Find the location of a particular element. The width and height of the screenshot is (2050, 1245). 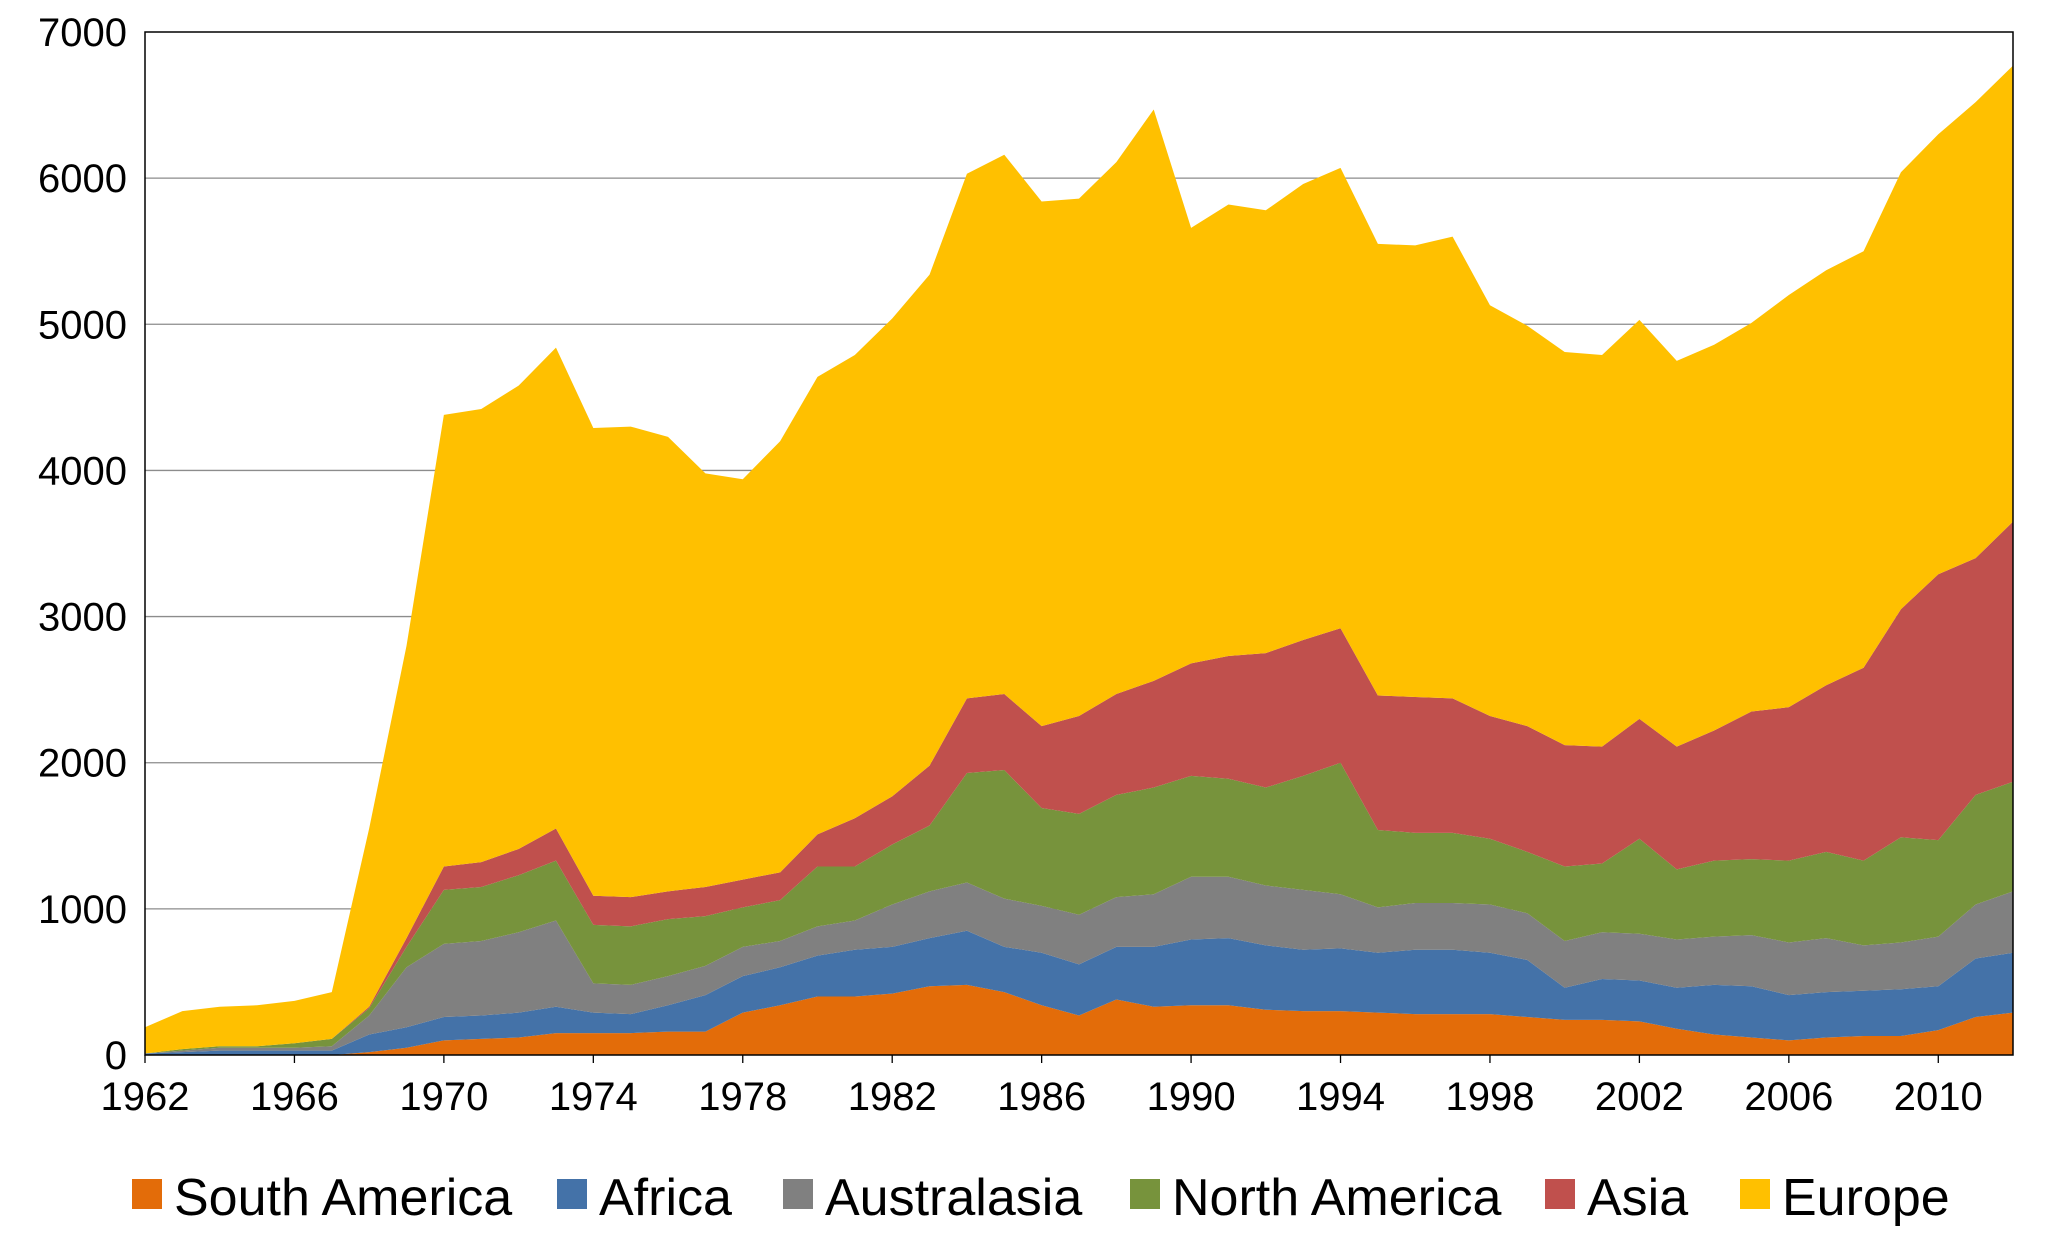

legend-swatch-north-america is located at coordinates (1145, 1194).